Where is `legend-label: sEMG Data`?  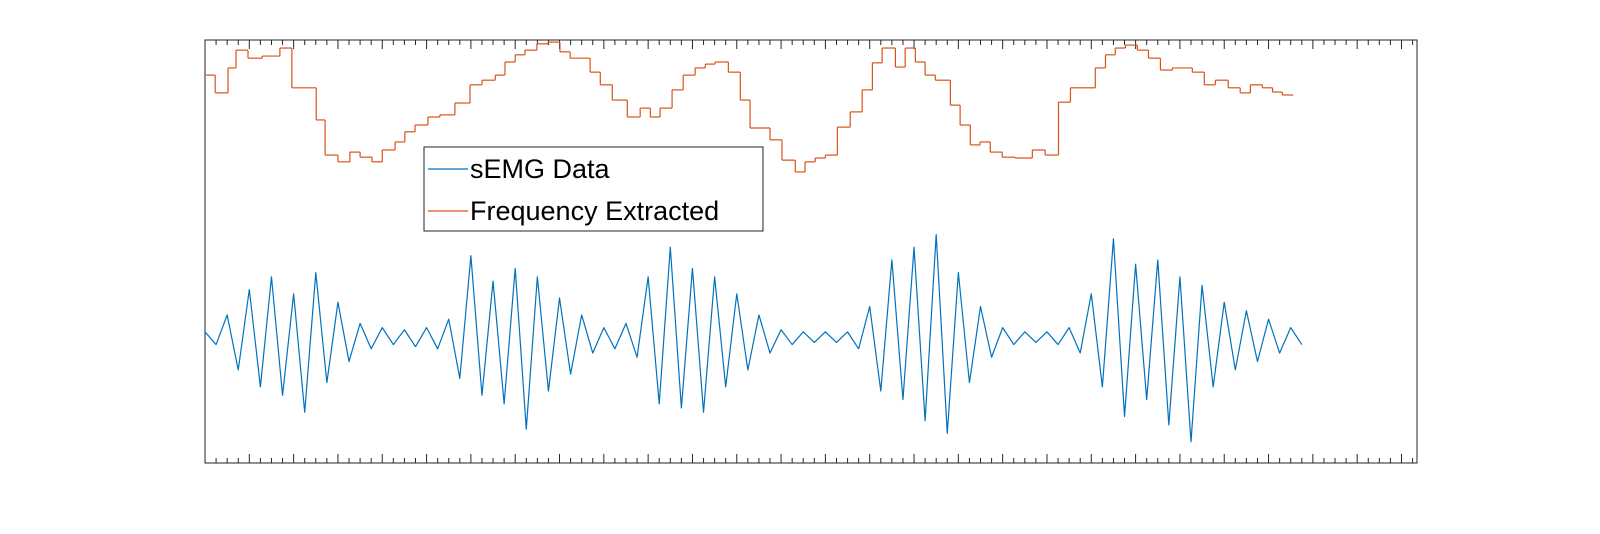
legend-label: sEMG Data is located at coordinates (540, 169).